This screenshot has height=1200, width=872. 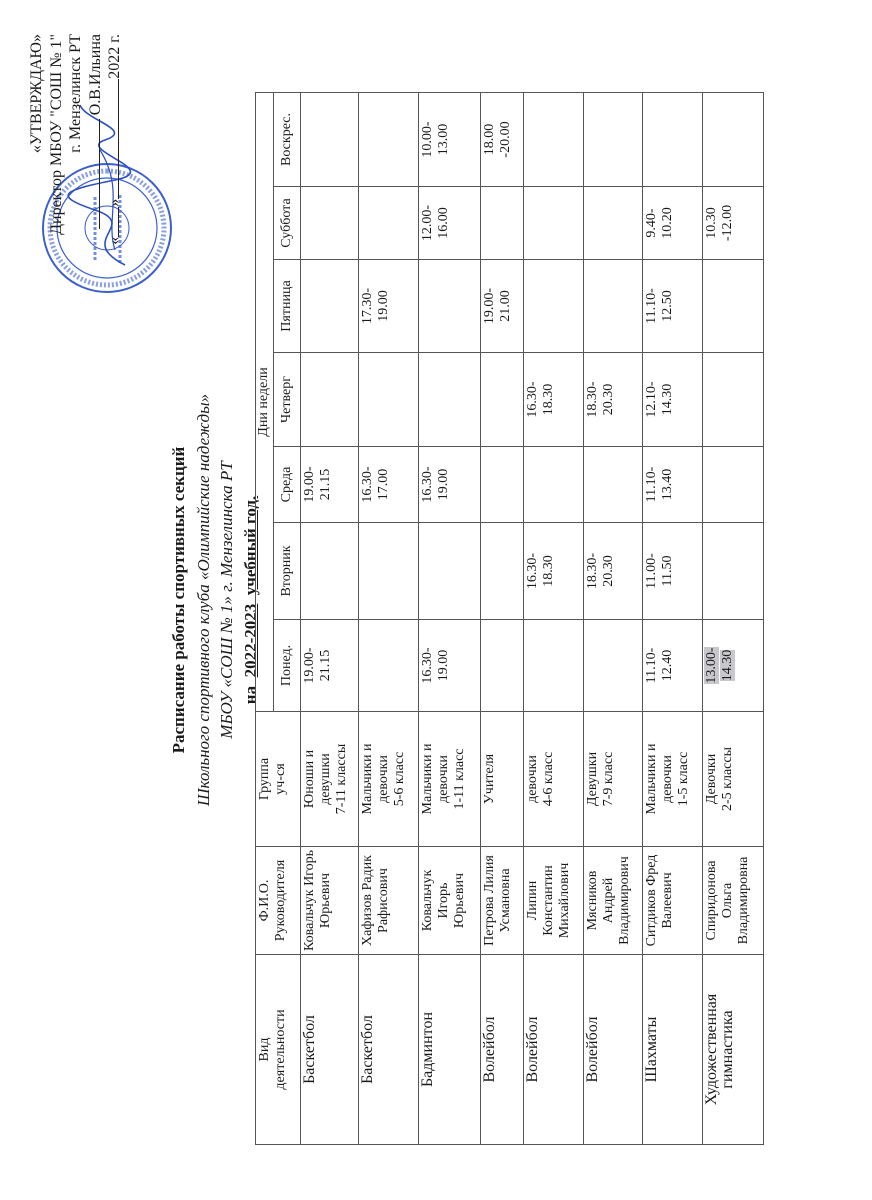 What do you see at coordinates (733, 484) in the screenshot?
I see `time-cell-wednesday` at bounding box center [733, 484].